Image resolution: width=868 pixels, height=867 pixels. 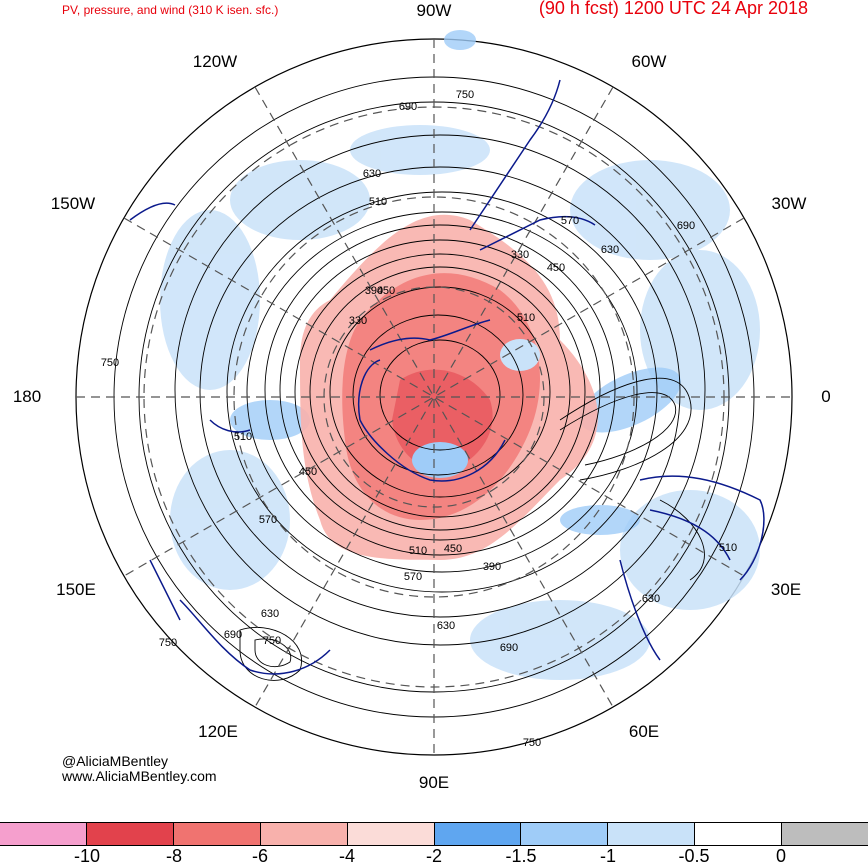 What do you see at coordinates (215, 61) in the screenshot?
I see `lon-label-120w: 120W` at bounding box center [215, 61].